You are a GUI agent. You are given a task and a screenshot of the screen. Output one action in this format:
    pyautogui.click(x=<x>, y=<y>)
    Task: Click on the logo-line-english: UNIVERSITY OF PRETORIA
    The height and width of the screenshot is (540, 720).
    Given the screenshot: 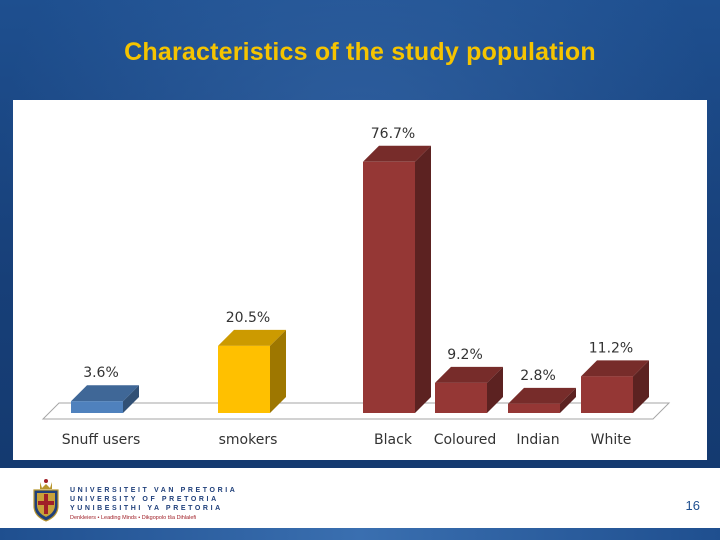 What is the action you would take?
    pyautogui.click(x=144, y=499)
    